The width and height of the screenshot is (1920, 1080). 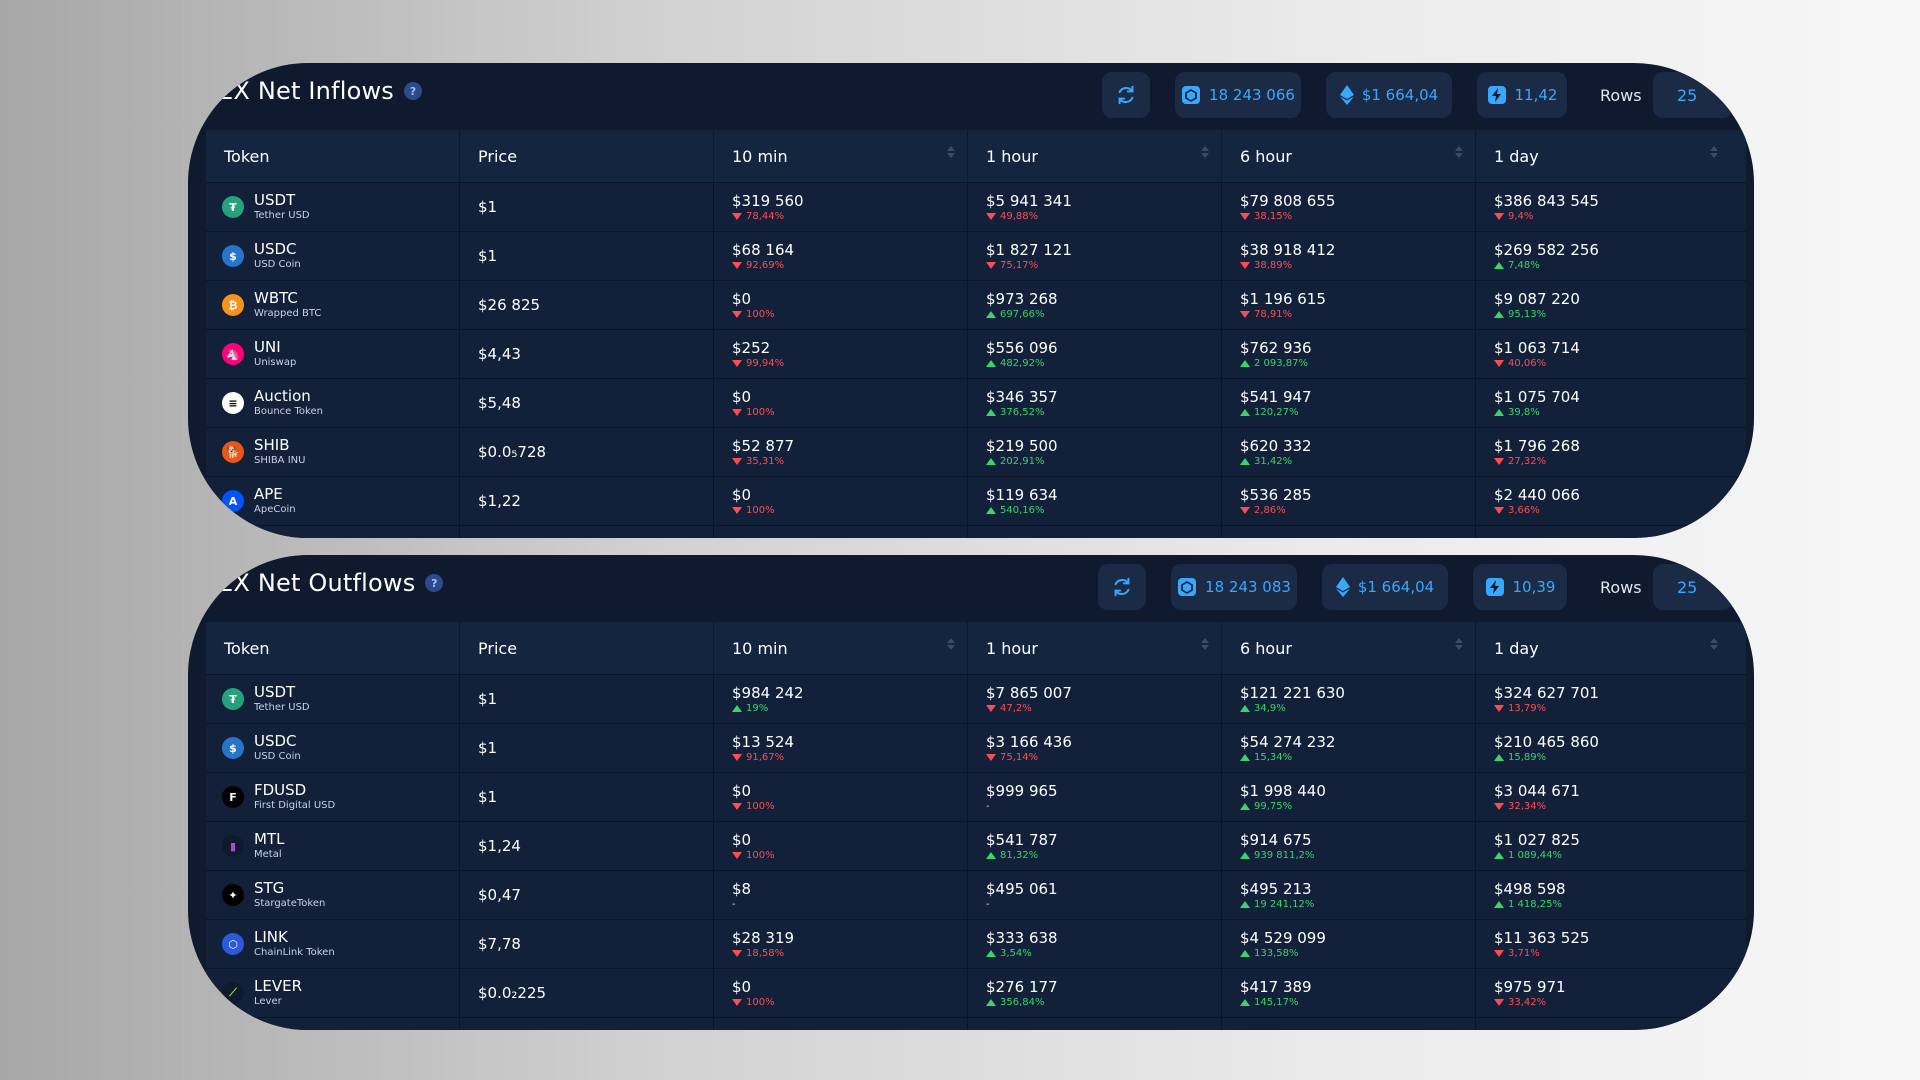 I want to click on cell-h6: $536 285 2,86%, so click(x=1349, y=501).